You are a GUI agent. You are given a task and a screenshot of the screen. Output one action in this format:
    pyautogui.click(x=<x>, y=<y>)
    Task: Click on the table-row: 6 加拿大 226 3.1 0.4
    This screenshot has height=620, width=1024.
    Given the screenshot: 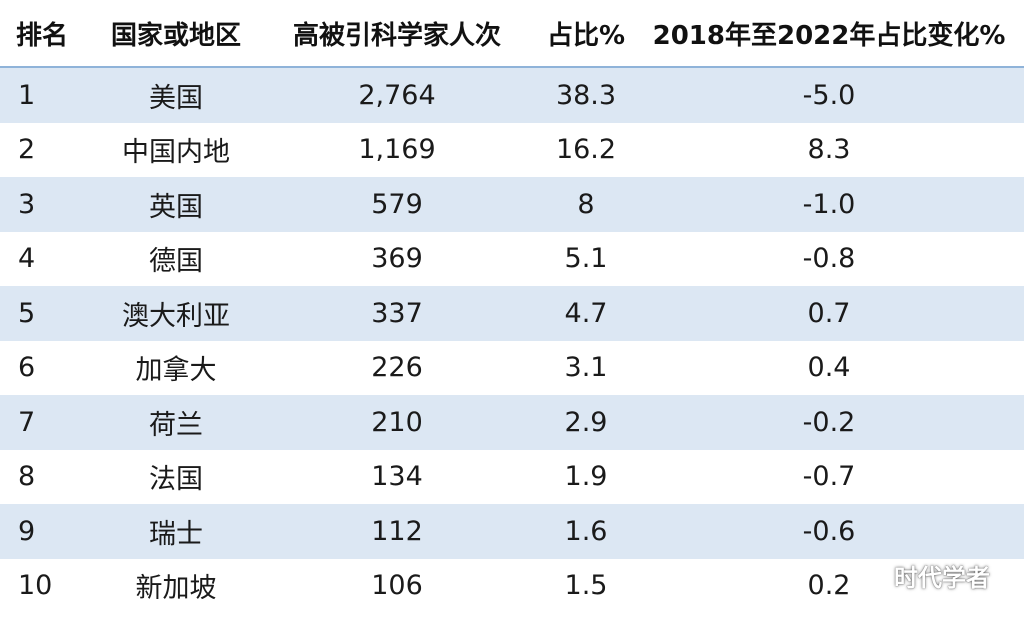 What is the action you would take?
    pyautogui.click(x=512, y=368)
    